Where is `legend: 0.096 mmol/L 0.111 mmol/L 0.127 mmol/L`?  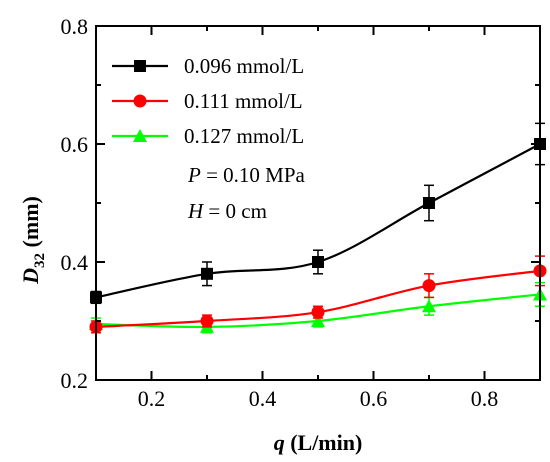 legend: 0.096 mmol/L 0.111 mmol/L 0.127 mmol/L is located at coordinates (208, 101).